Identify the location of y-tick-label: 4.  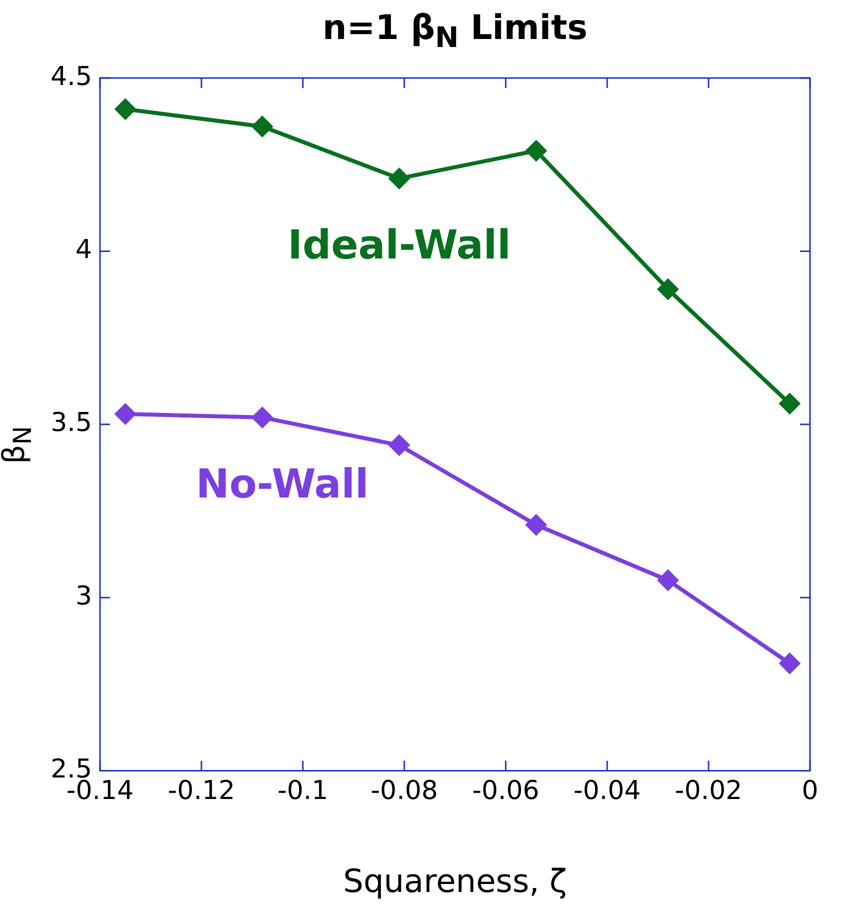
(83, 249).